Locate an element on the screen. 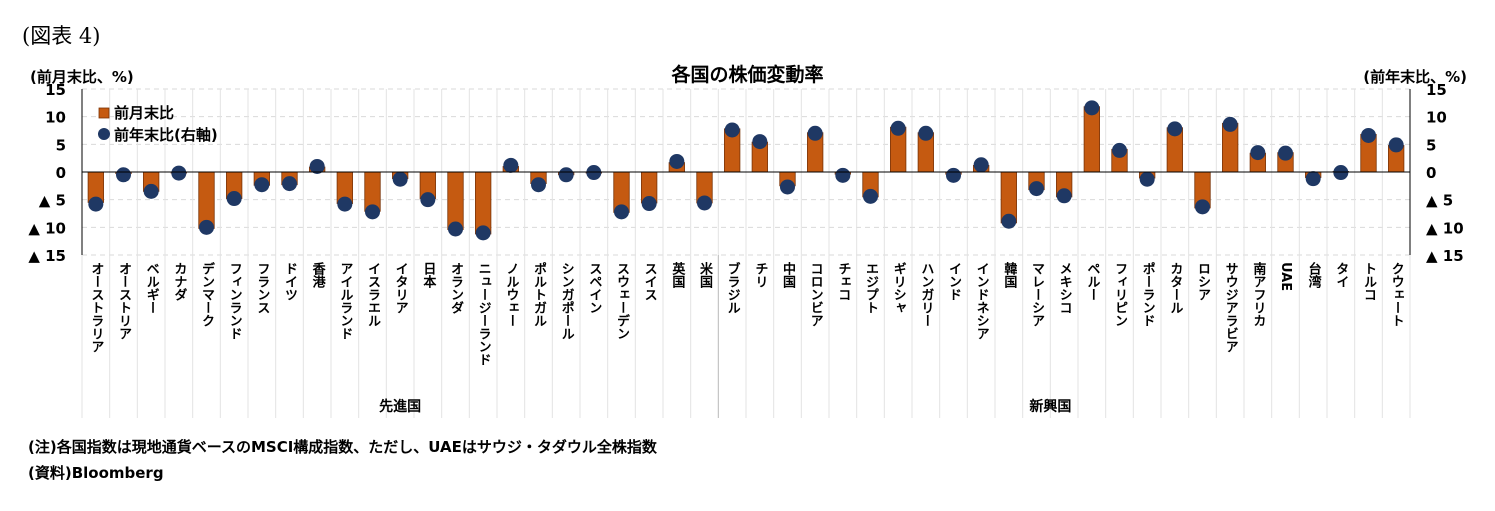  chart-source: (資料)Bloomberg is located at coordinates (96, 473).